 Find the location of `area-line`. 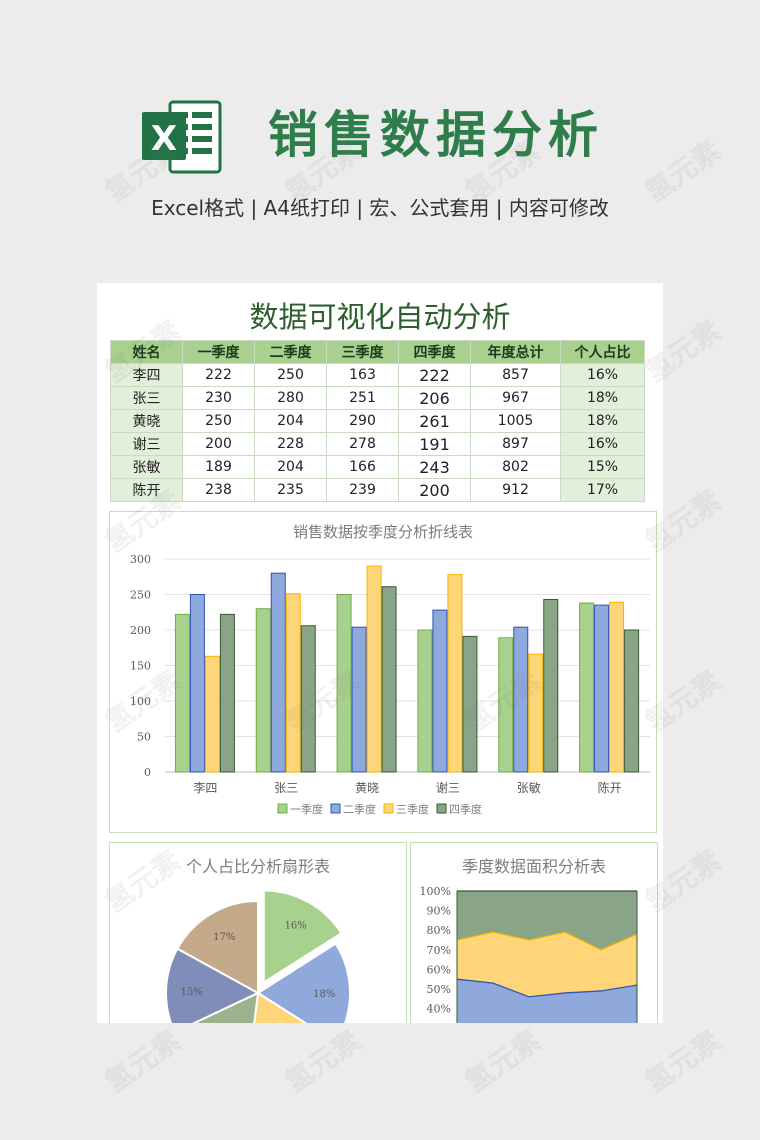

area-line is located at coordinates (547, 941).